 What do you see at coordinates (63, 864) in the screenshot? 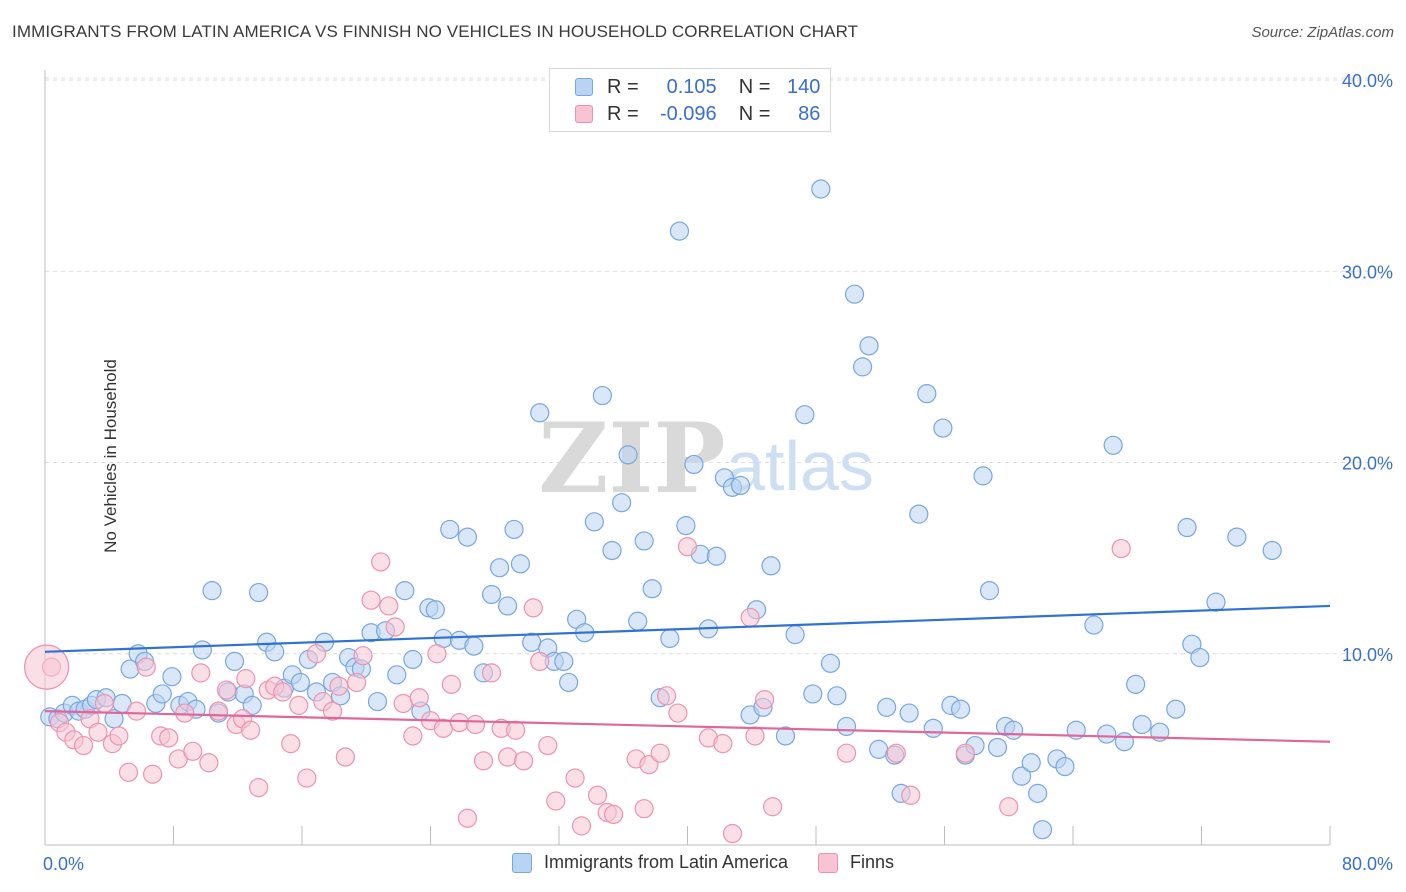
I see `x-tick-label: 0.0%` at bounding box center [63, 864].